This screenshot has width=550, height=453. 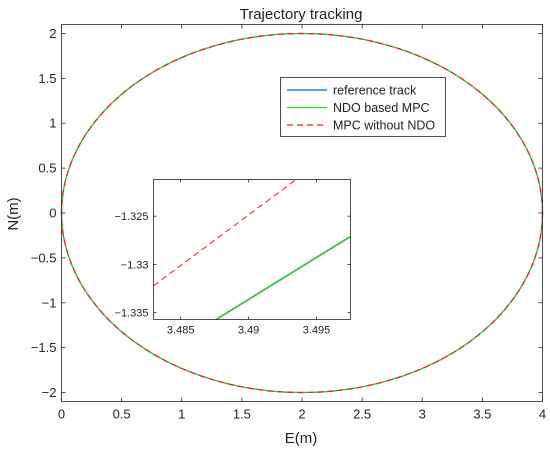 What do you see at coordinates (283, 278) in the screenshot?
I see `inset-series-ndo-based-mpc-line` at bounding box center [283, 278].